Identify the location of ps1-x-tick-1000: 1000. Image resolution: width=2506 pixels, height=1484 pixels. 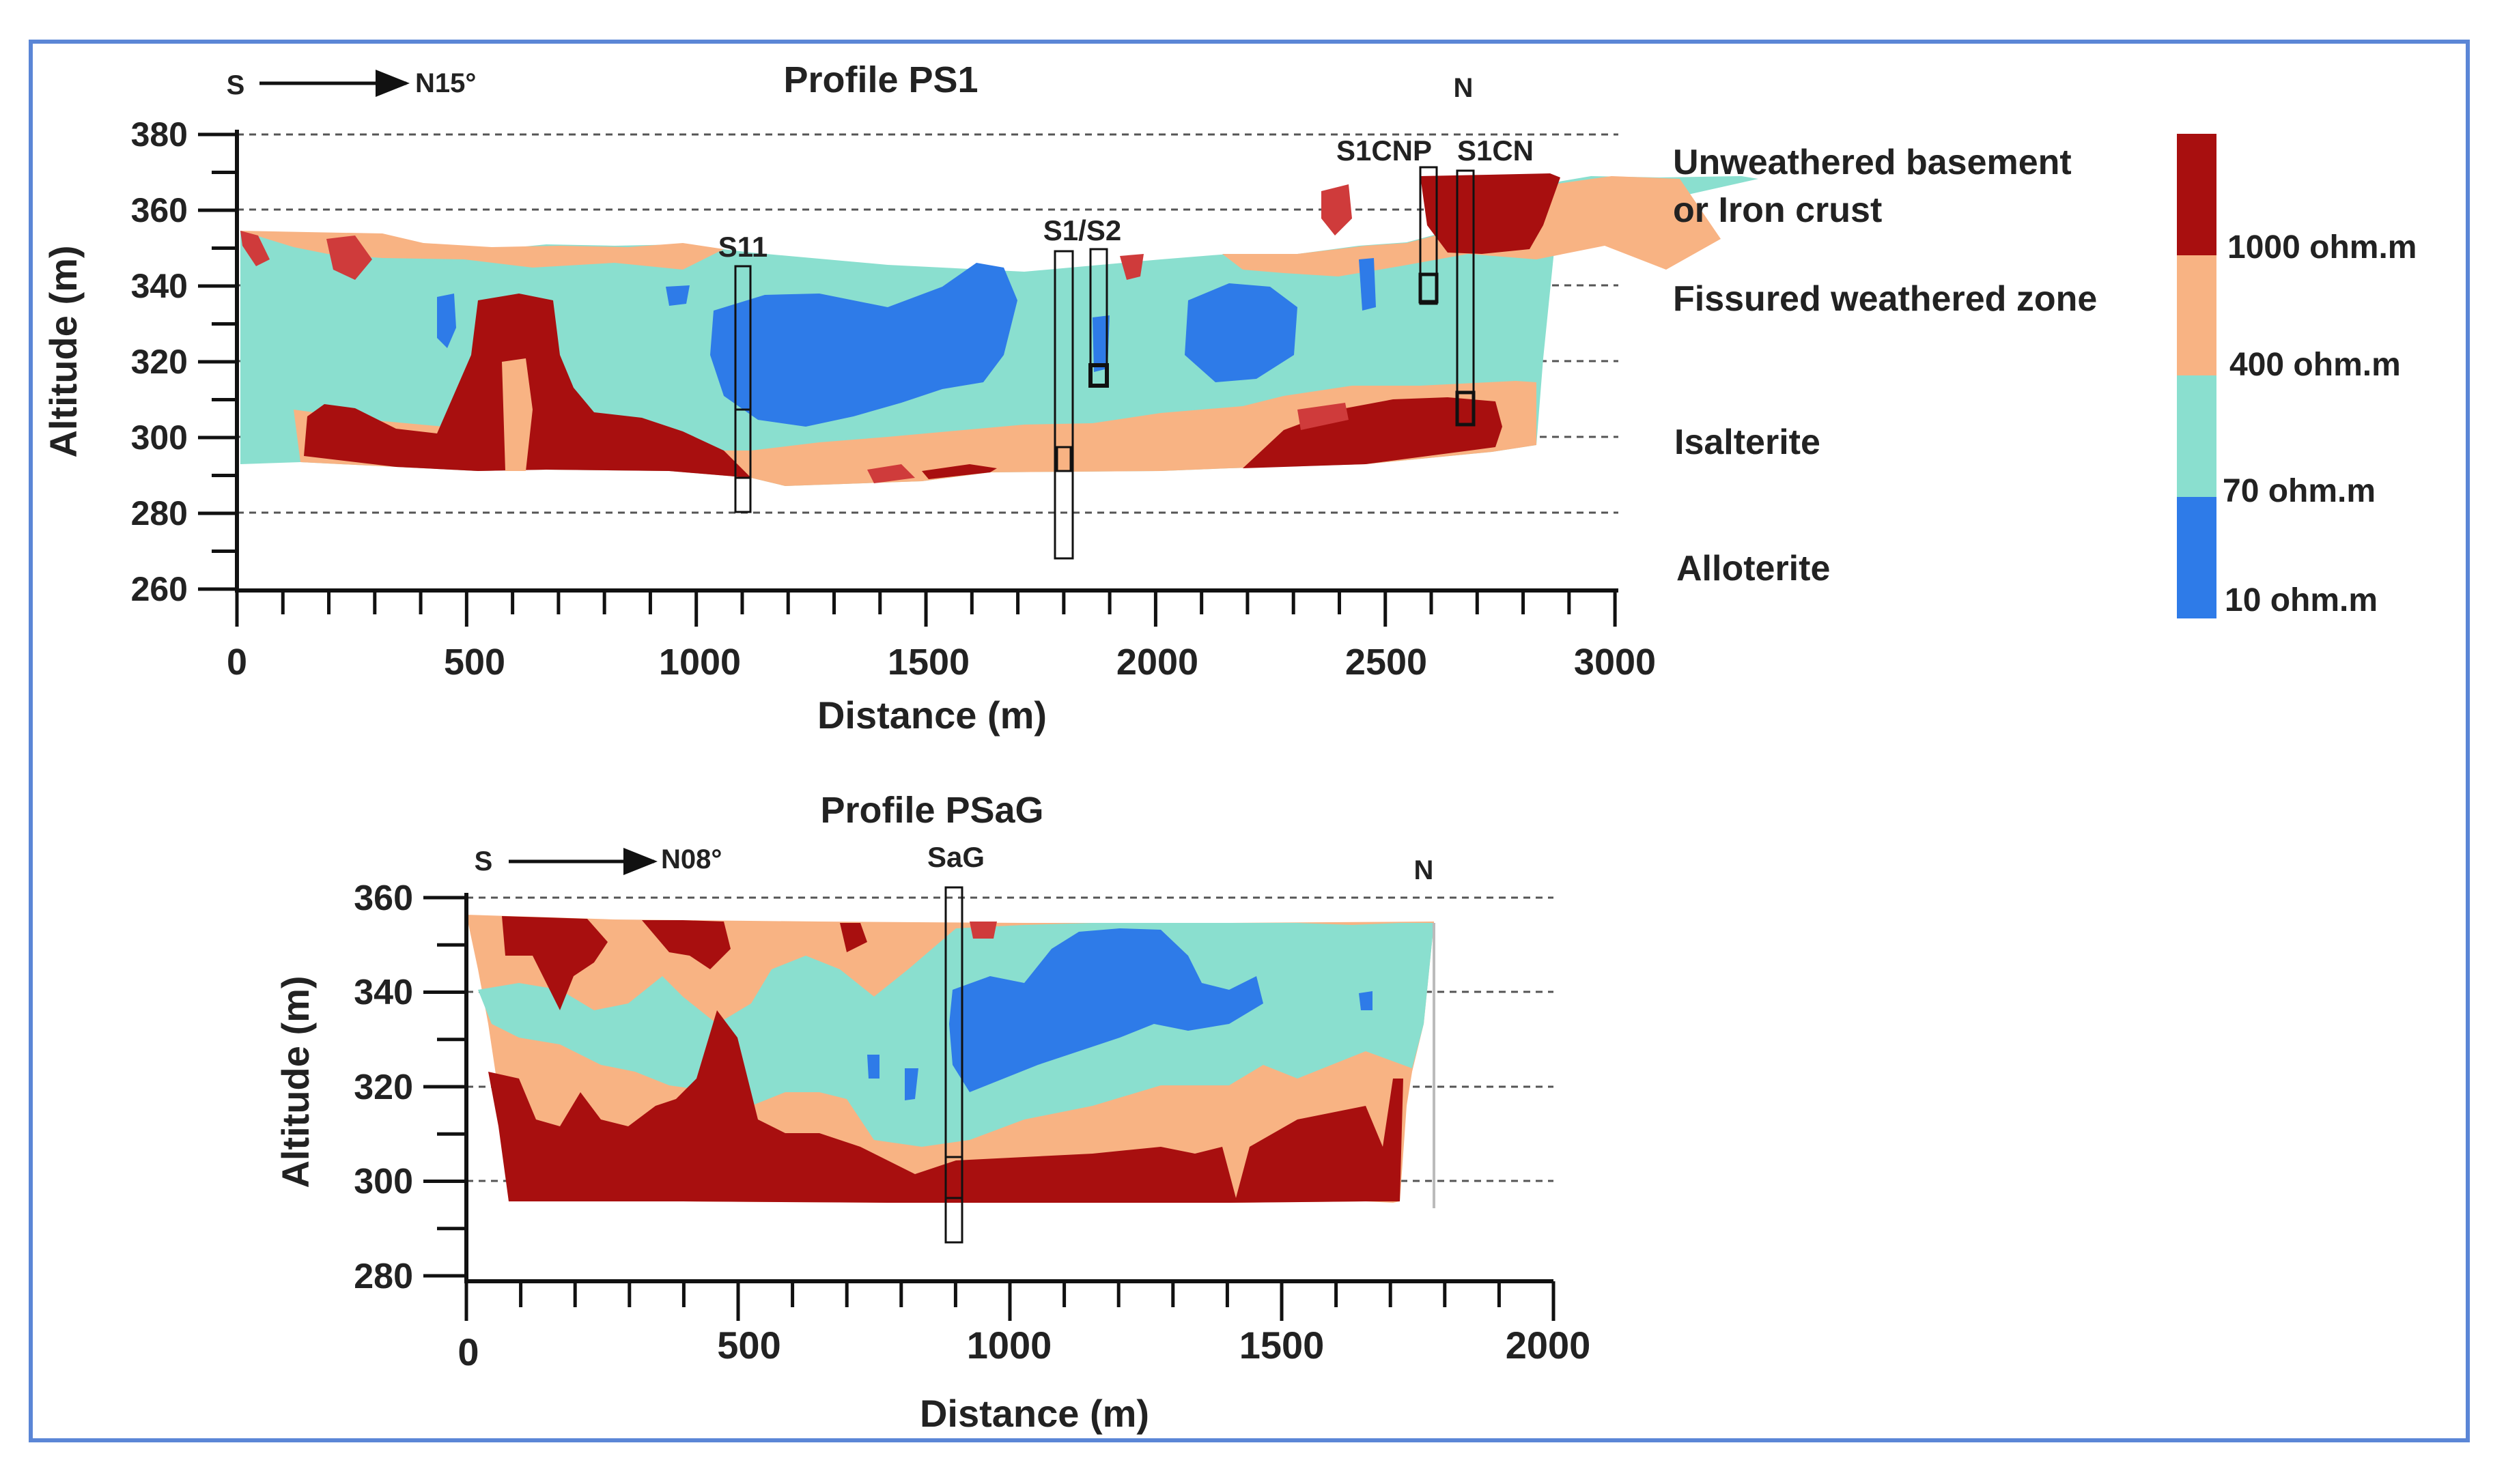
(700, 662).